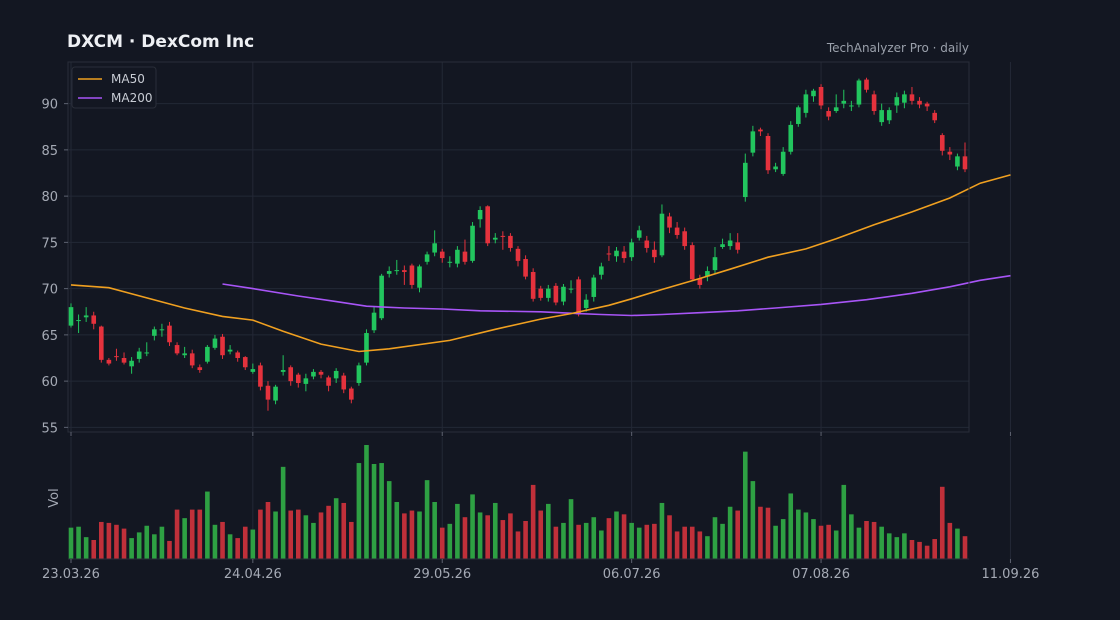  I want to click on y-tick-label: 60, so click(49, 382).